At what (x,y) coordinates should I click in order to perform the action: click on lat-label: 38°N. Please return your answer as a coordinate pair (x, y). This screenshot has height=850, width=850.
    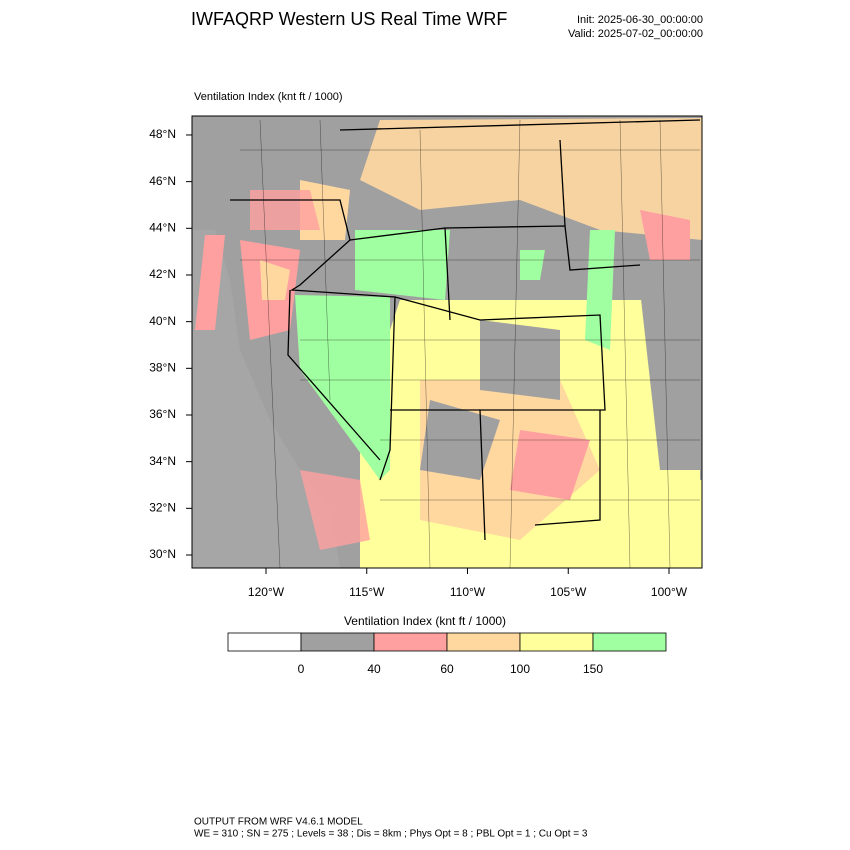
    Looking at the image, I should click on (162, 367).